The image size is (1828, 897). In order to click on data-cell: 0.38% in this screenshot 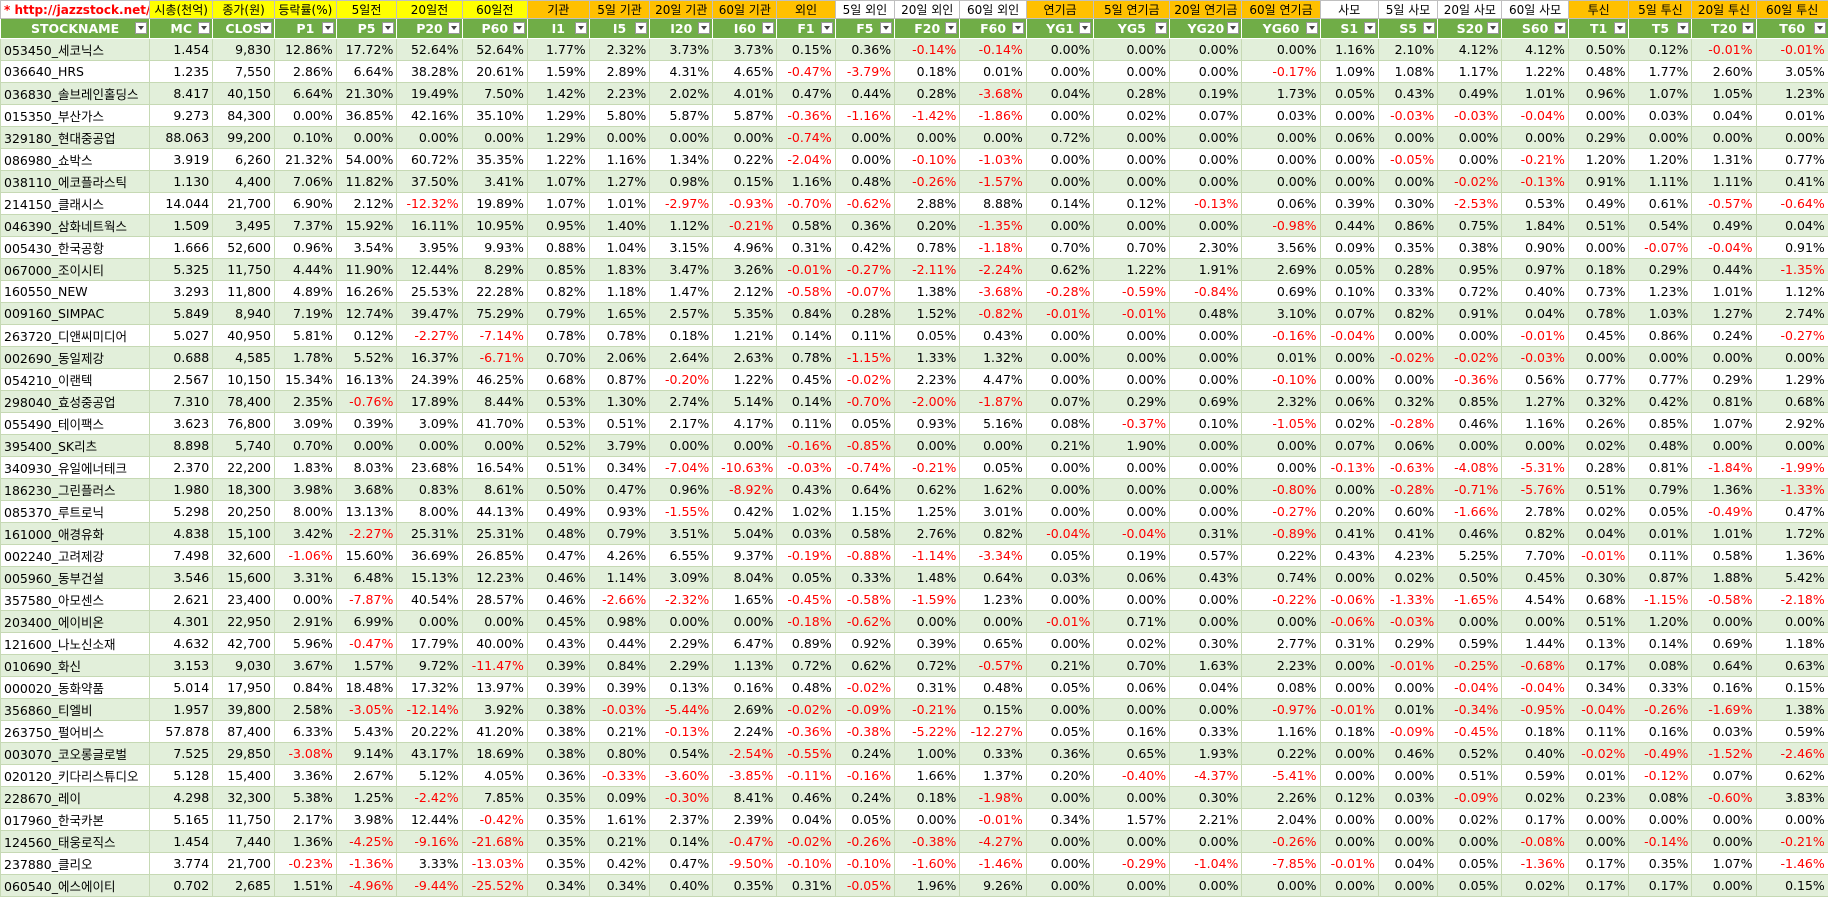, I will do `click(558, 753)`.